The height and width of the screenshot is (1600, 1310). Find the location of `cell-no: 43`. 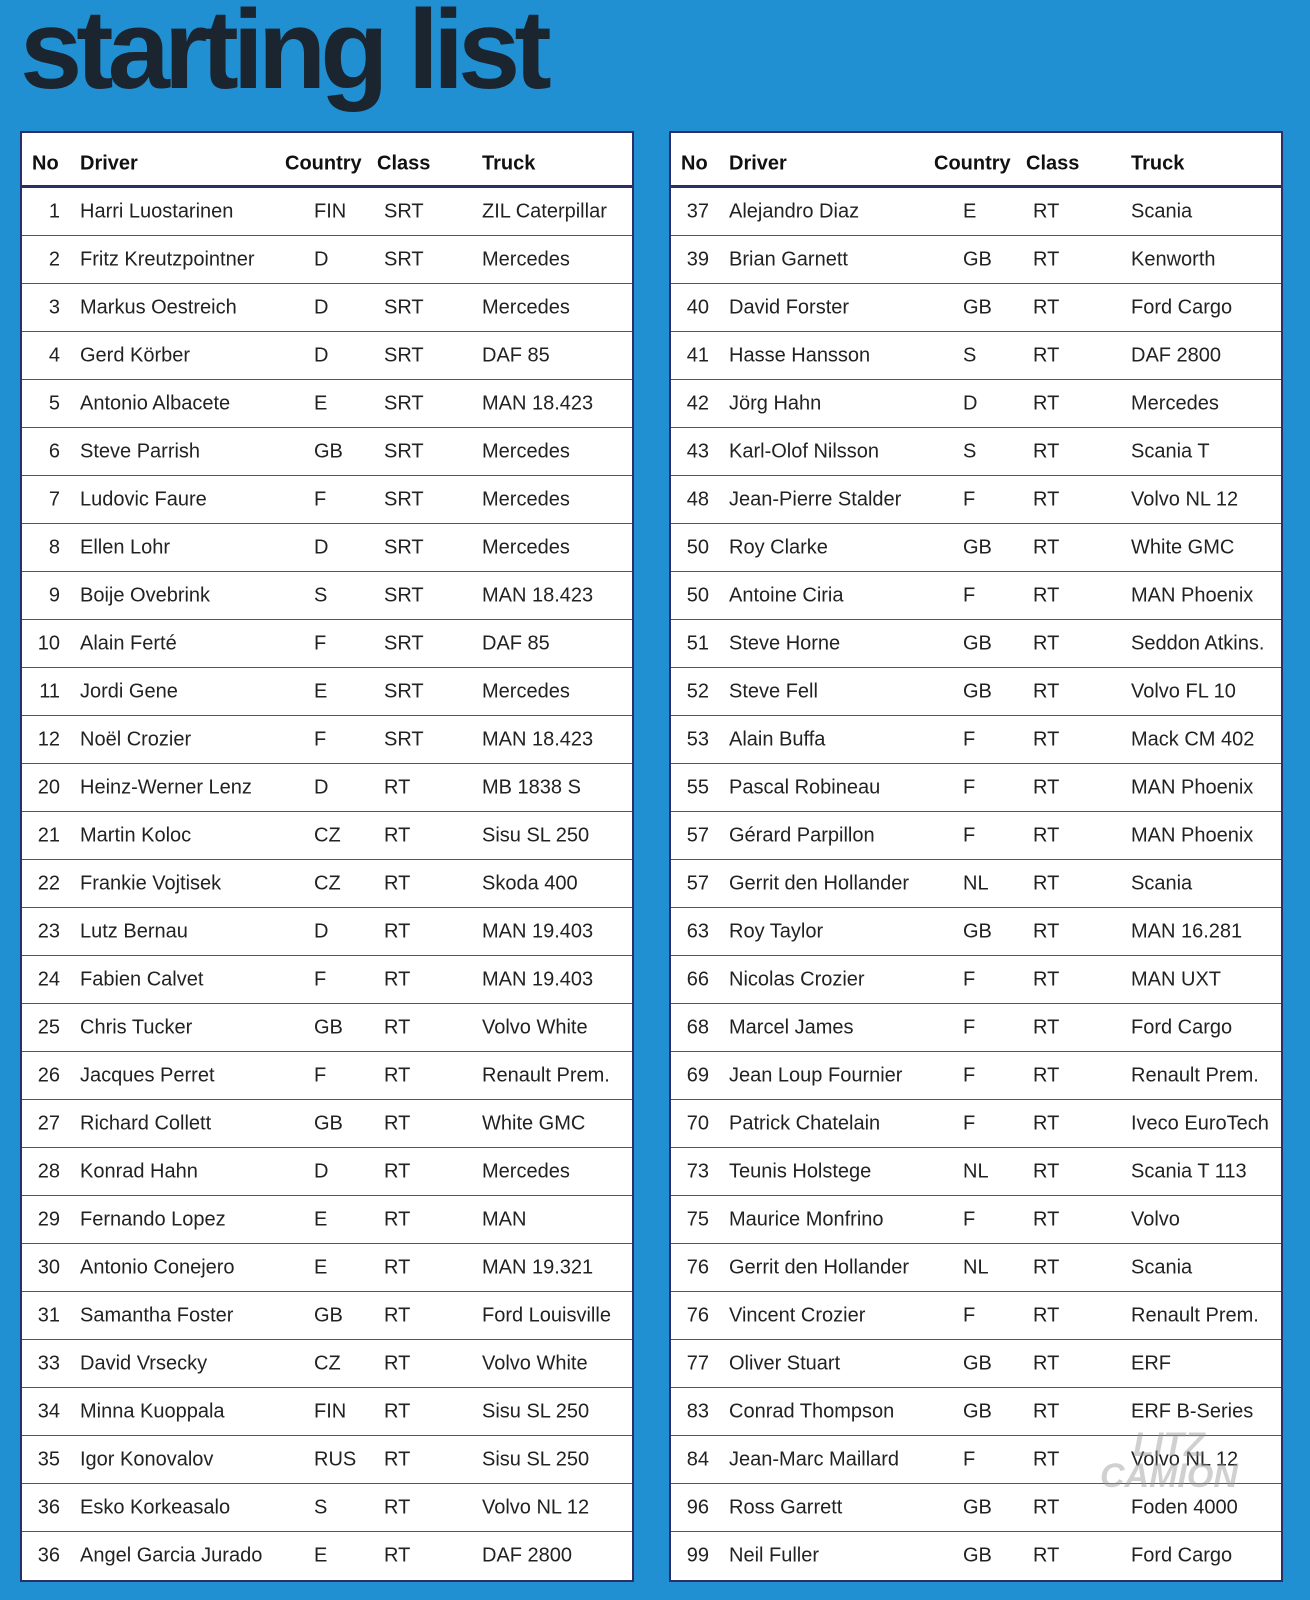

cell-no: 43 is located at coordinates (697, 451).